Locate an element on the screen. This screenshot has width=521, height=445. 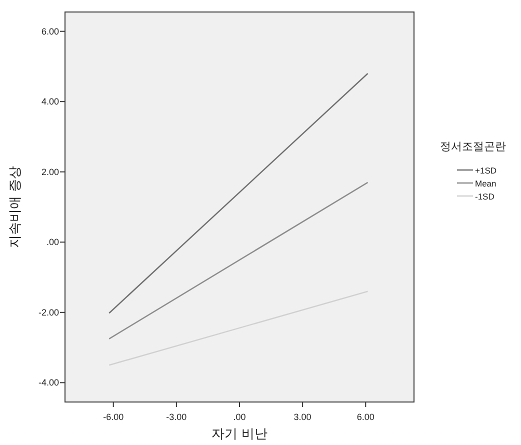
y-axis-title: 지속비애 증상 is located at coordinates (14, 207).